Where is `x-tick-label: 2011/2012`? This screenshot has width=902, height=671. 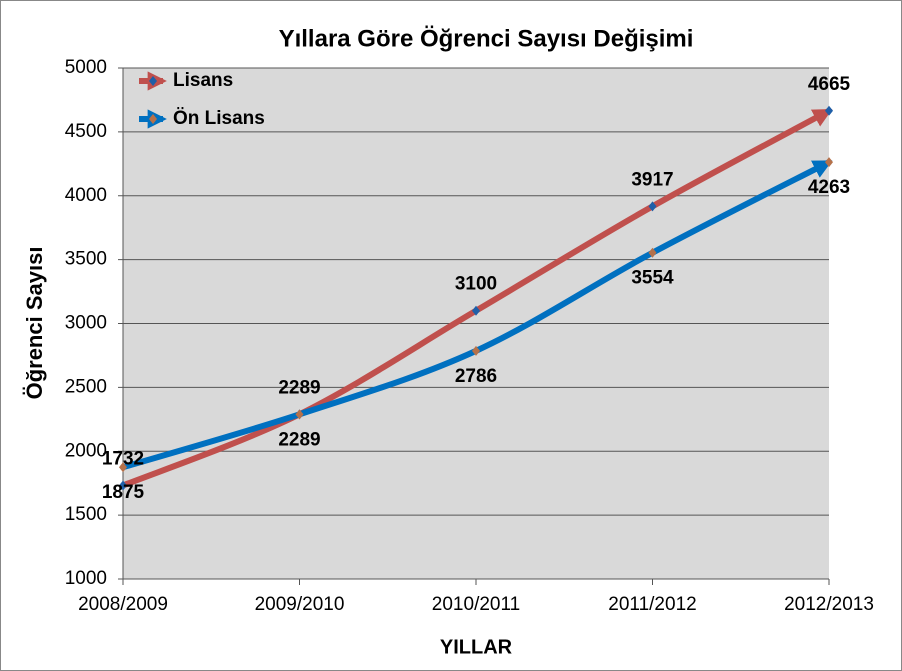 x-tick-label: 2011/2012 is located at coordinates (652, 604).